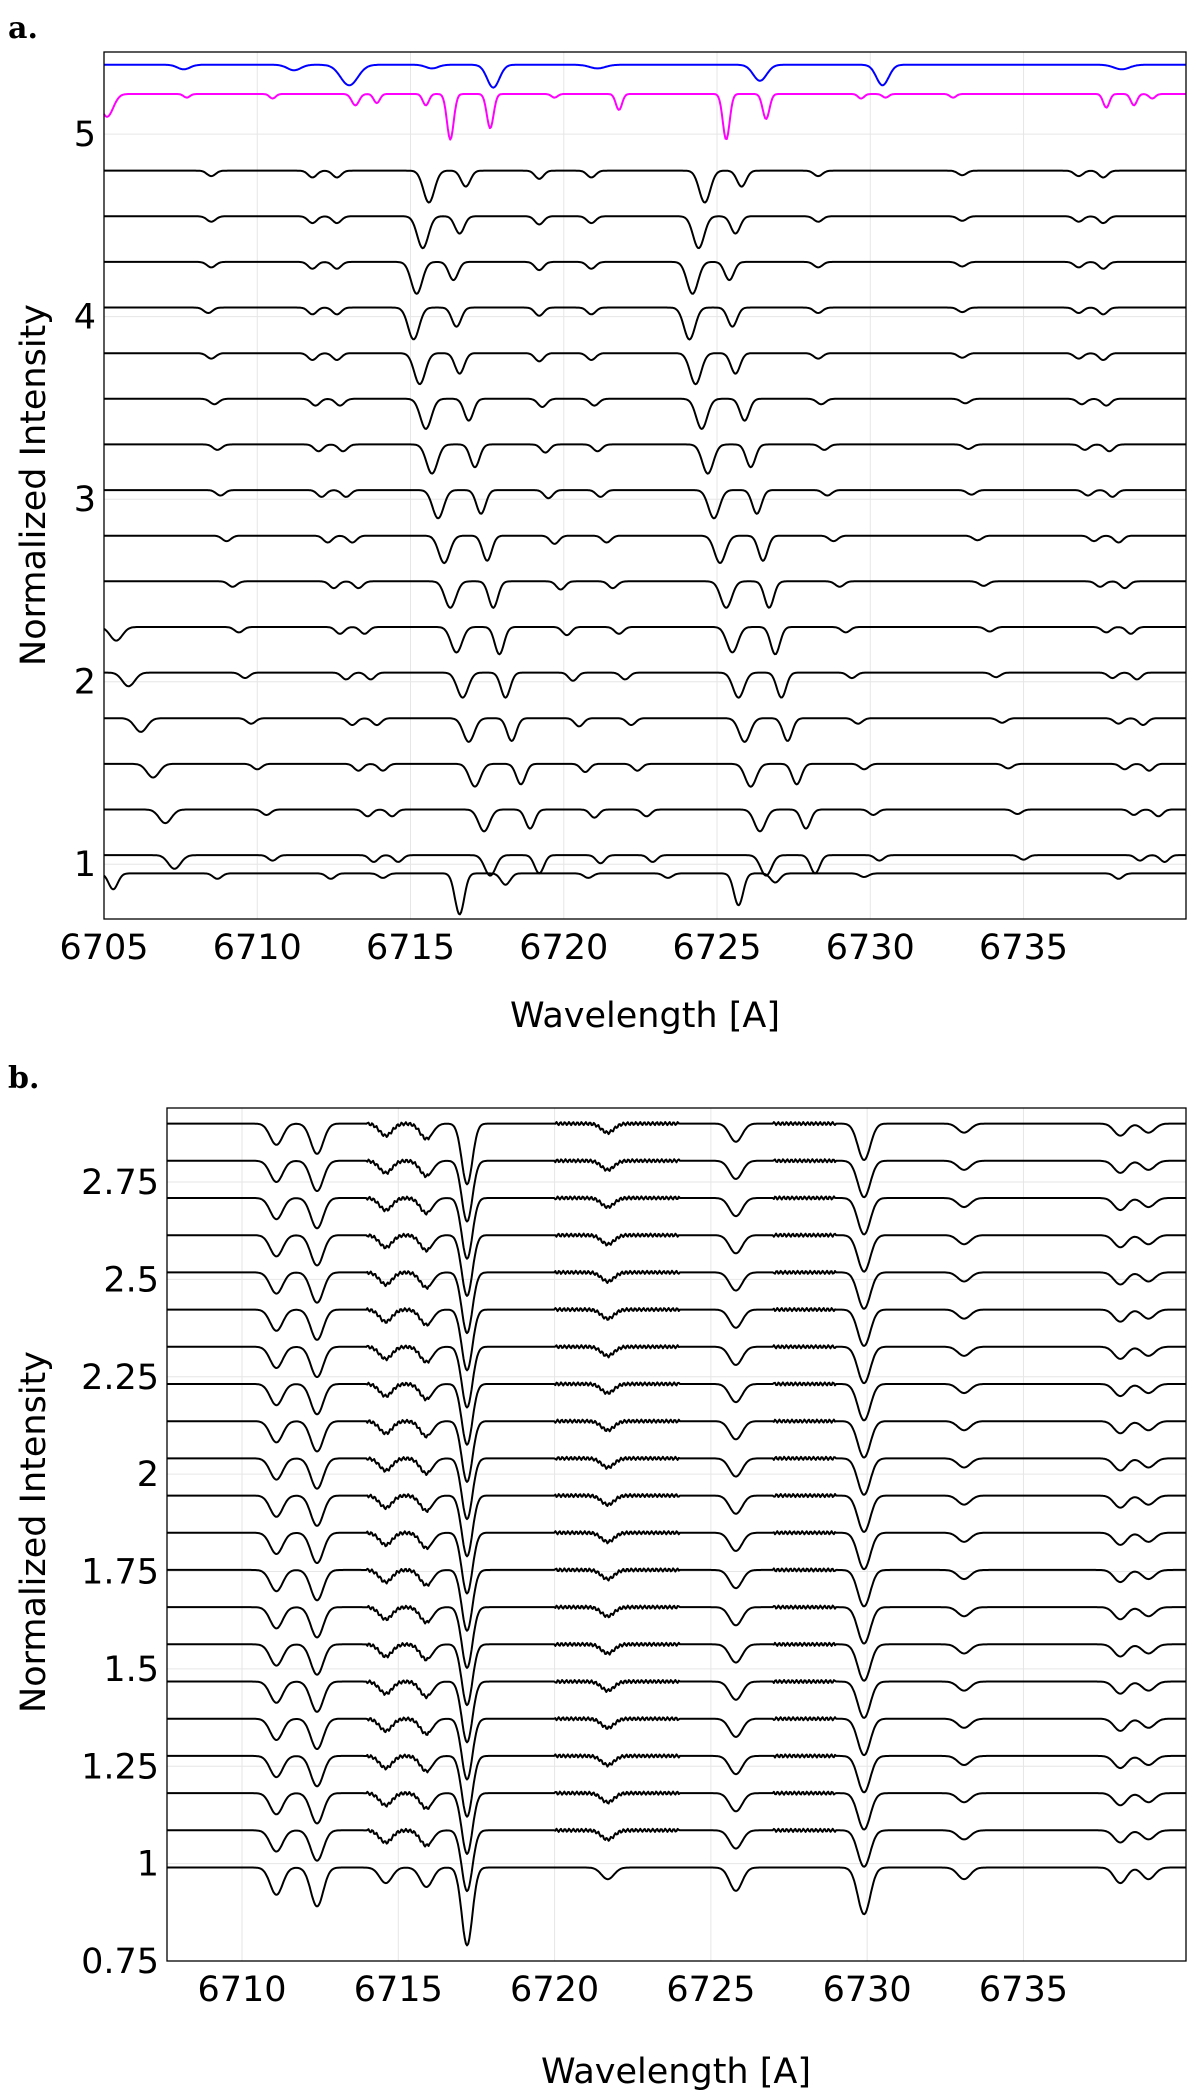 The image size is (1200, 2096). What do you see at coordinates (120, 1573) in the screenshot?
I see `panel-b-y-tick-label: 1.75` at bounding box center [120, 1573].